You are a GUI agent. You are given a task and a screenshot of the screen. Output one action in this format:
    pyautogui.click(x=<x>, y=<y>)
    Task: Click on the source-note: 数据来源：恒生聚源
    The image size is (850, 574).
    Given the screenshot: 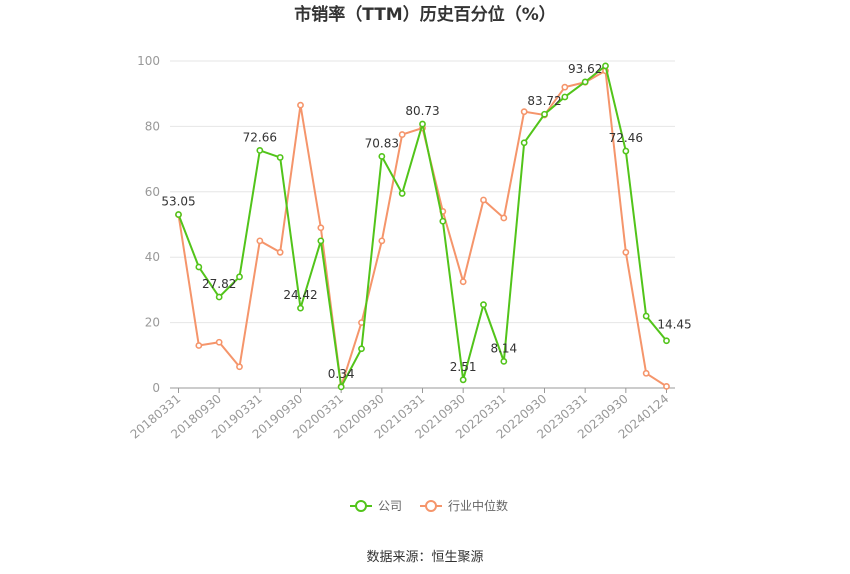 What is the action you would take?
    pyautogui.click(x=424, y=557)
    